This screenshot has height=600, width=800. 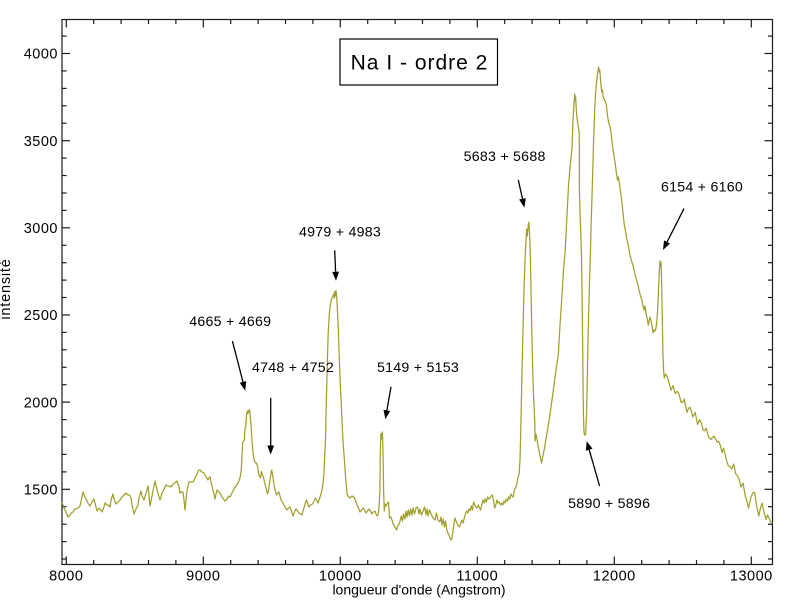 I want to click on svg-text: 4665 + 4669, so click(x=230, y=322).